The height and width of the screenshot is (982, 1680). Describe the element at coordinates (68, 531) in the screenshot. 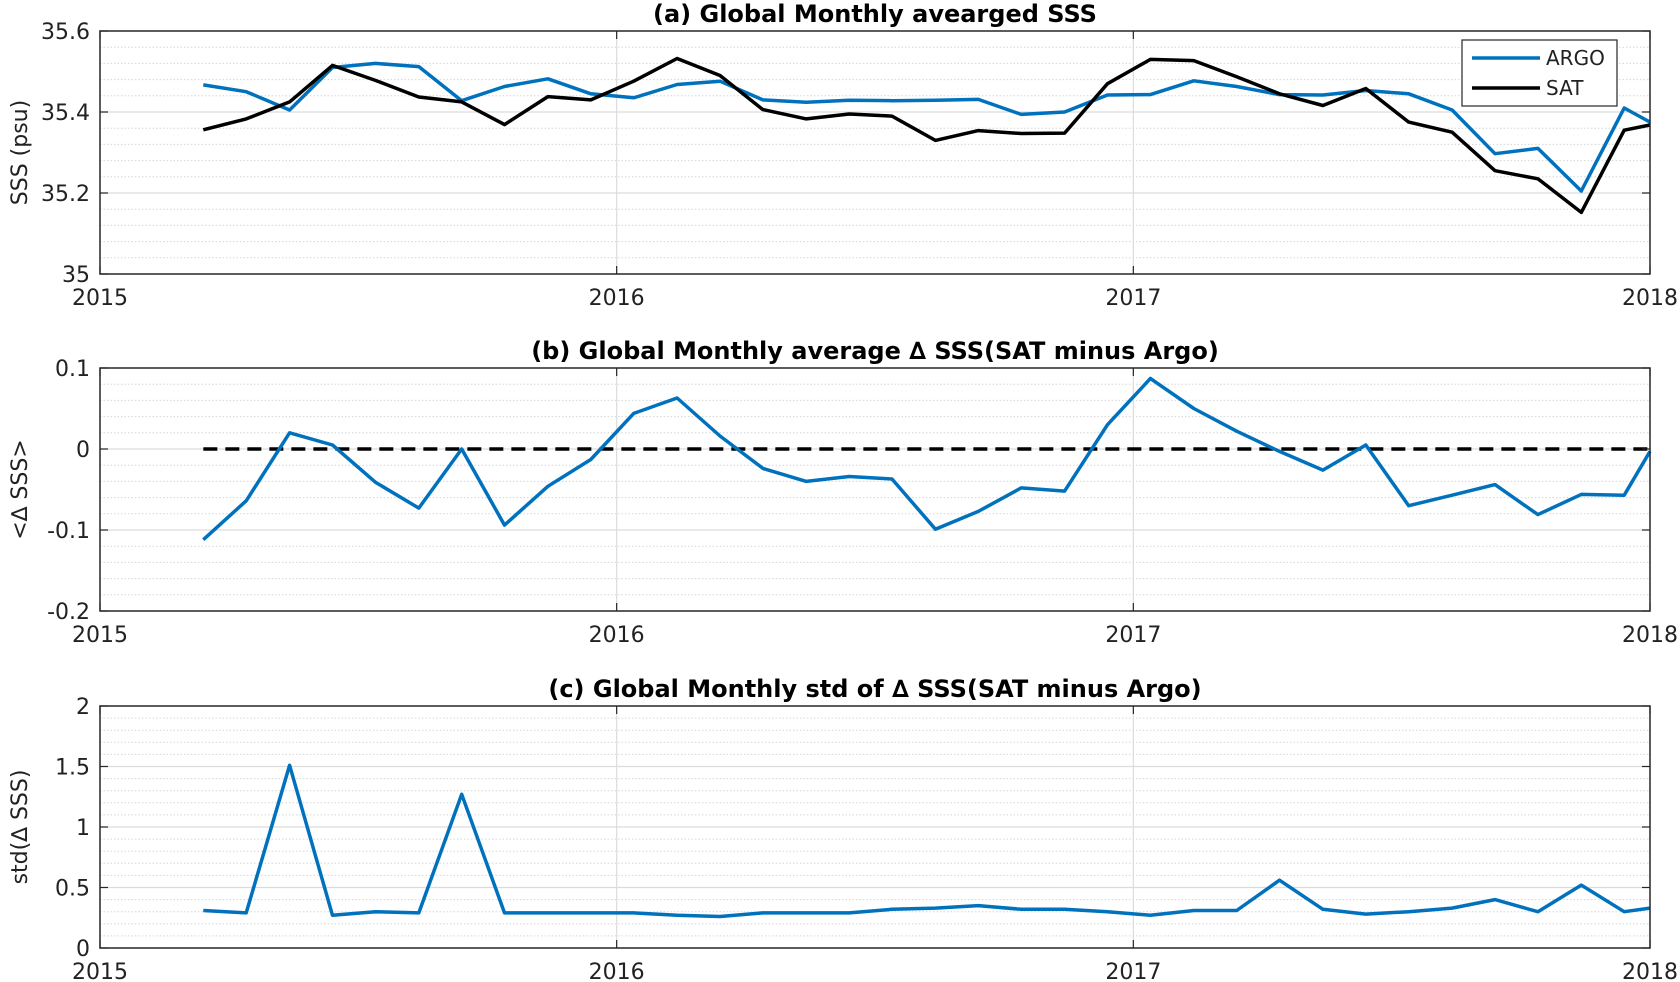

I see `y-tick-label: -0.1` at that location.